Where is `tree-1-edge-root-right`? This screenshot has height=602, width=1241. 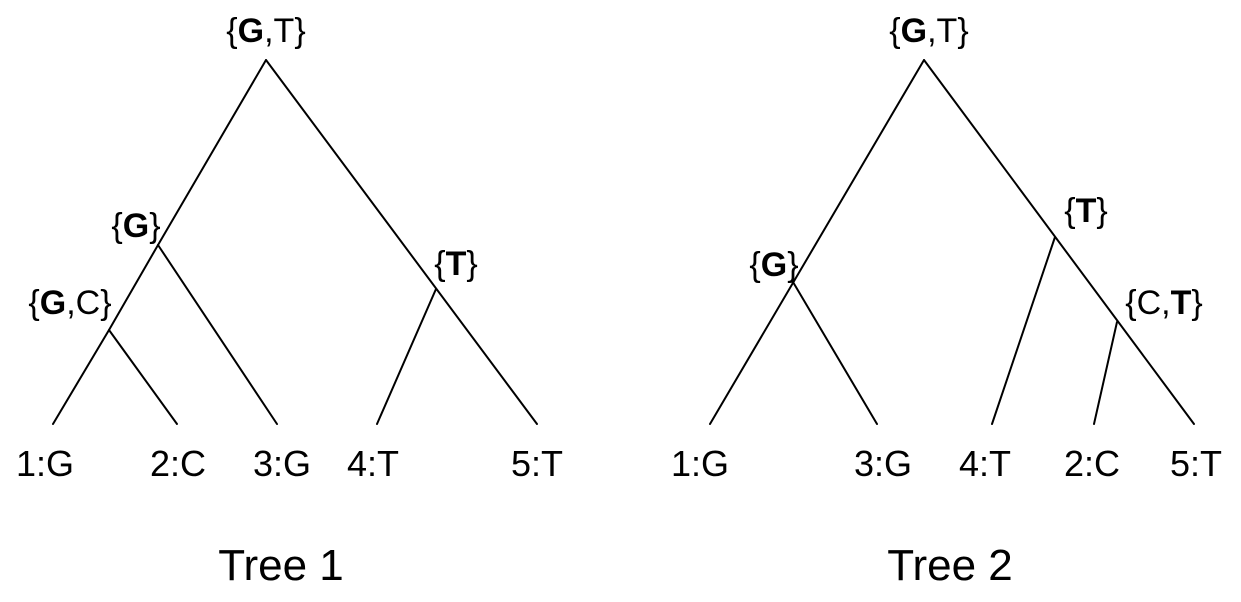
tree-1-edge-root-right is located at coordinates (401, 242).